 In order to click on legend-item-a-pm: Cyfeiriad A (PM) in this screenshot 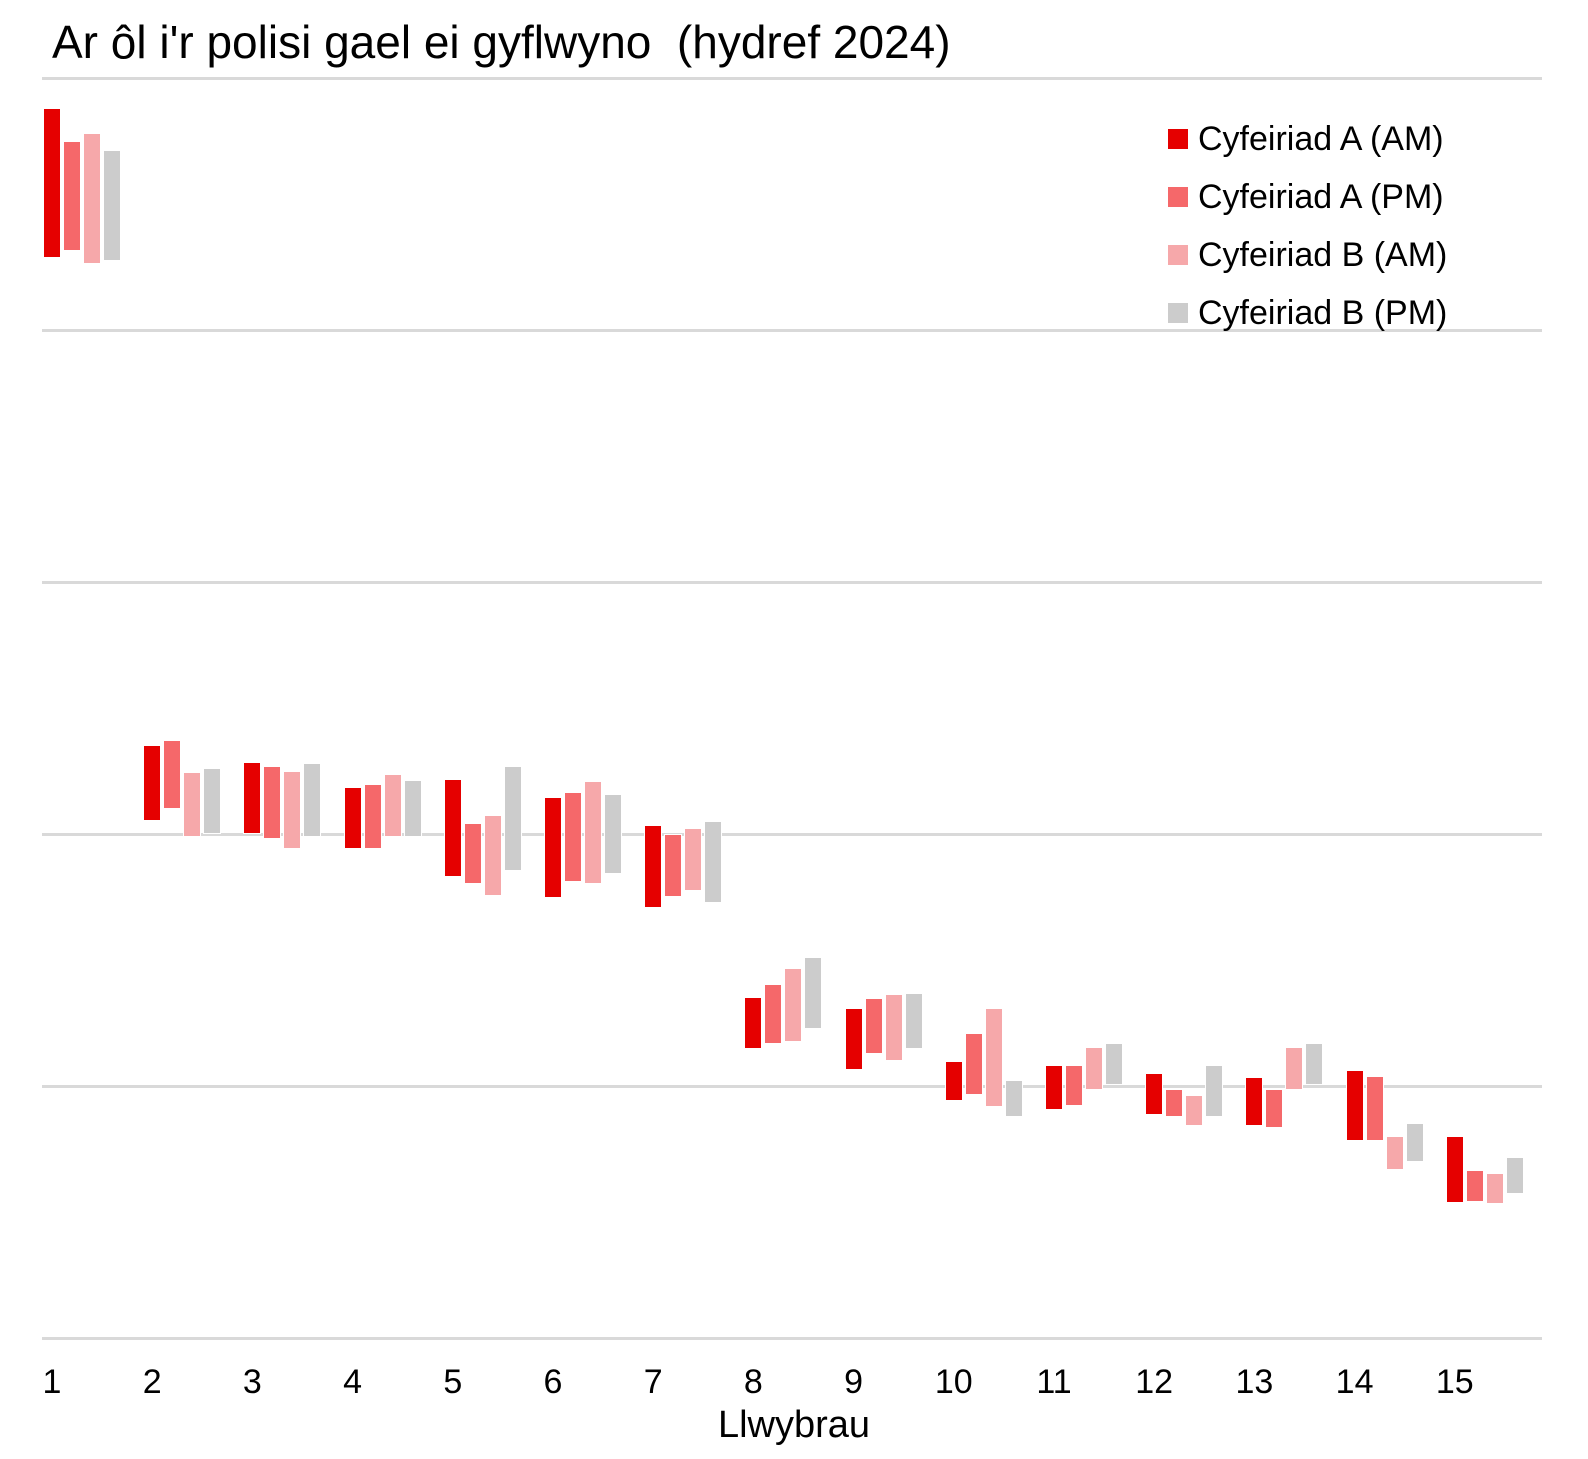, I will do `click(1307, 197)`.